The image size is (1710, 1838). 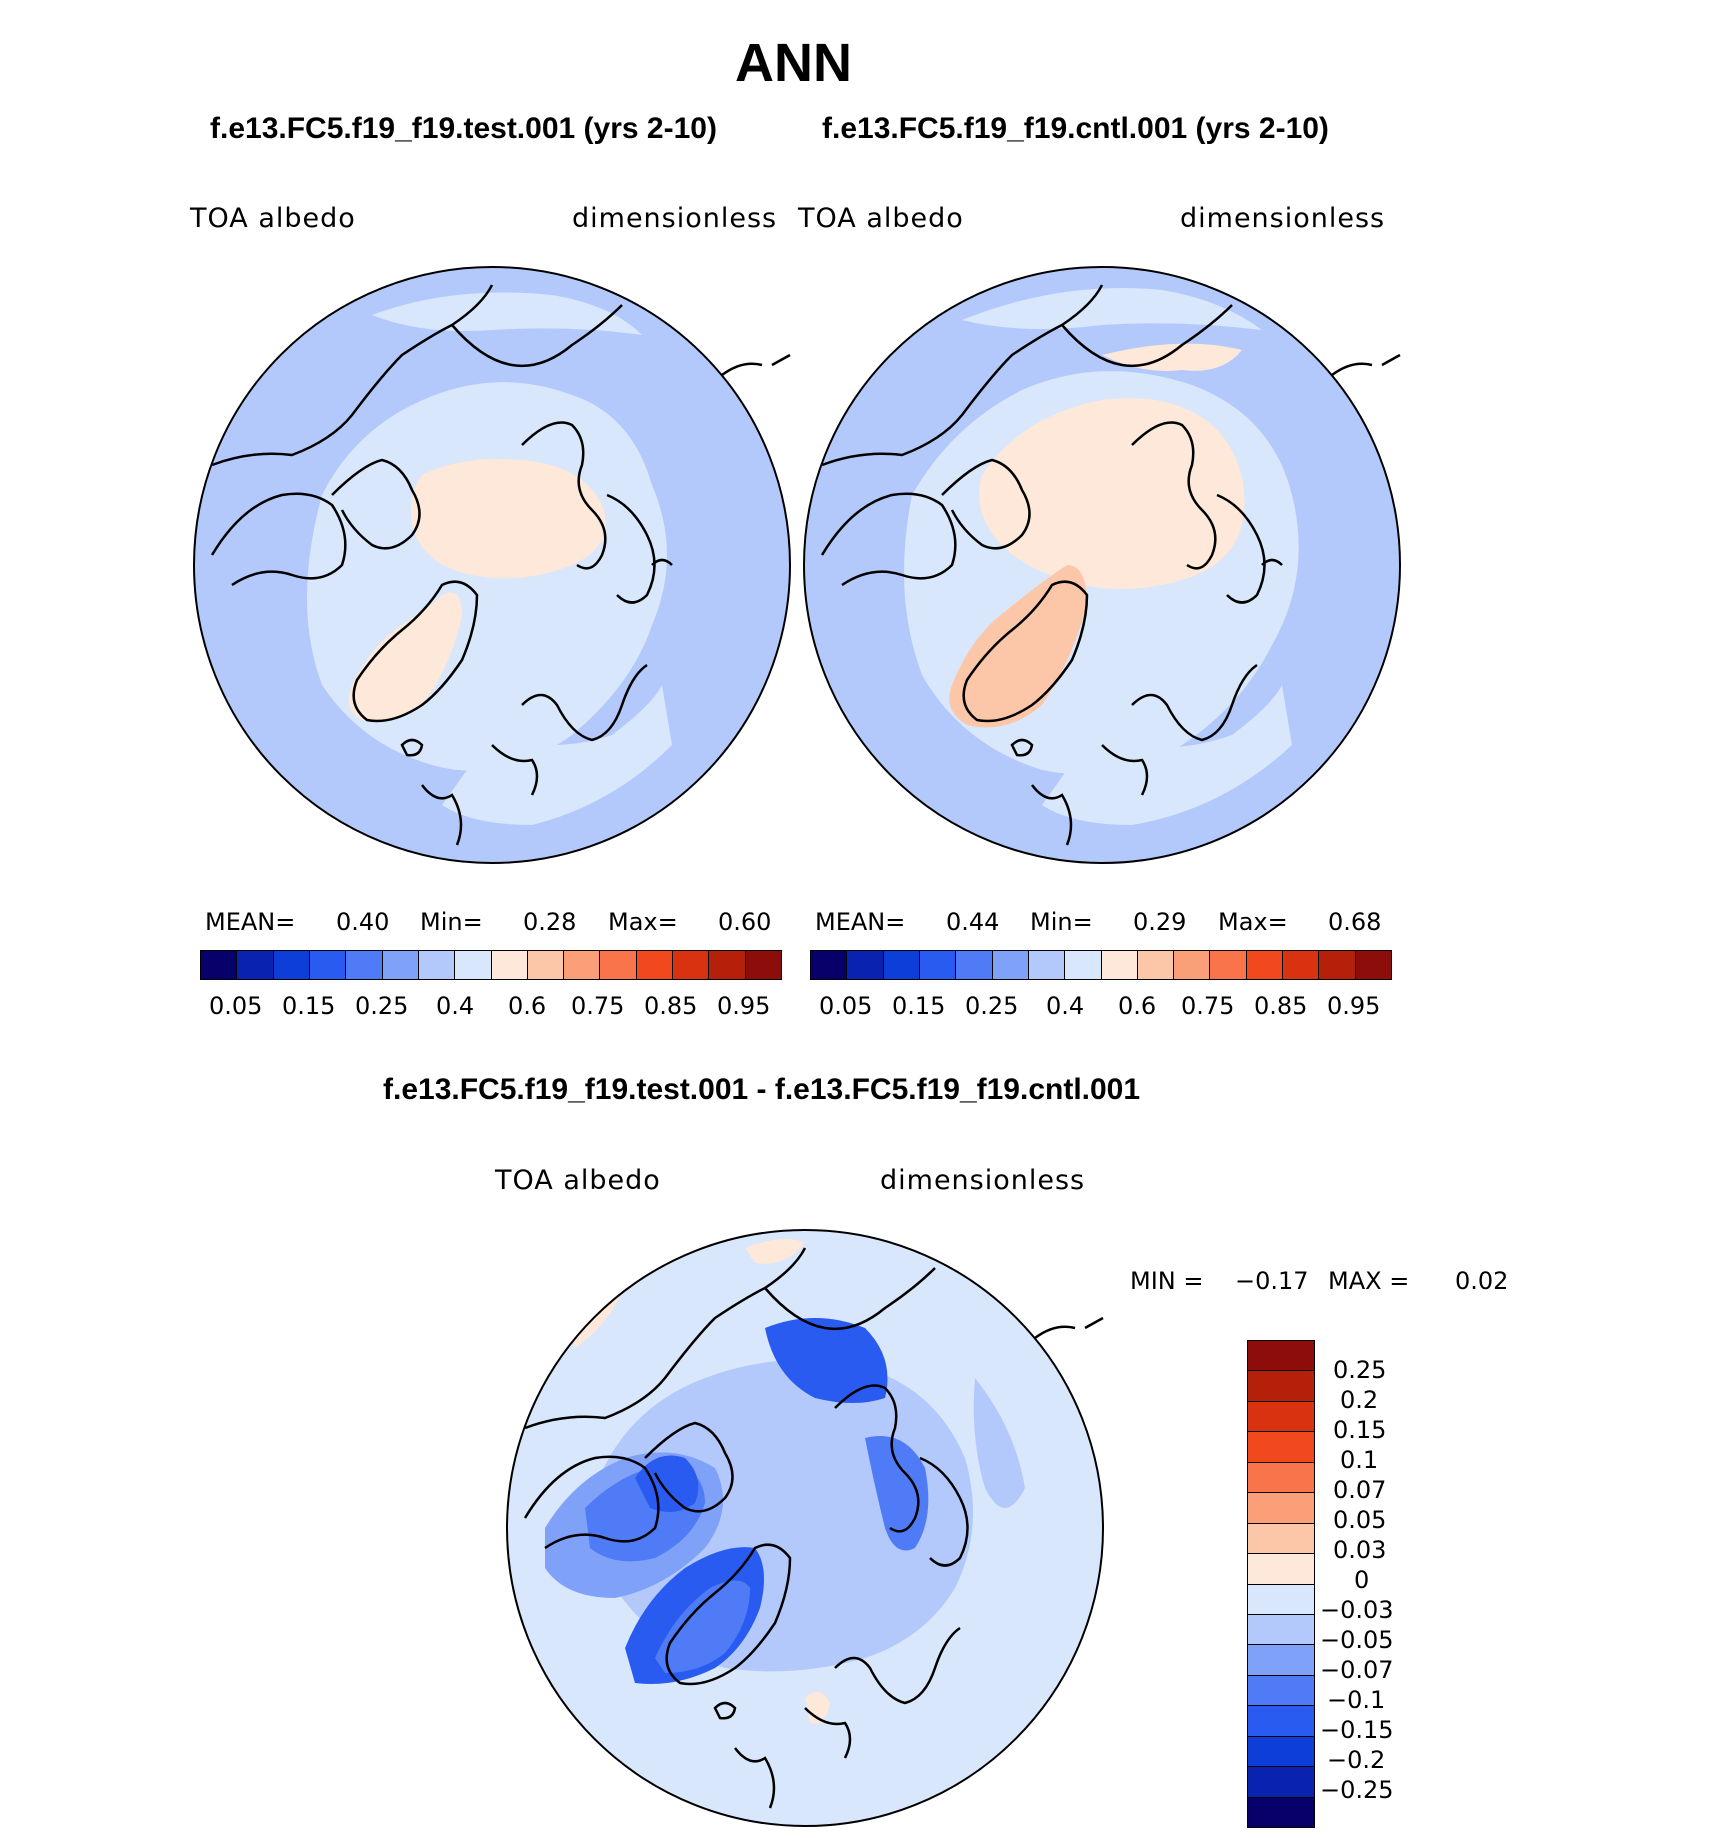 What do you see at coordinates (983, 1180) in the screenshot?
I see `diff-units-label: dimensionless` at bounding box center [983, 1180].